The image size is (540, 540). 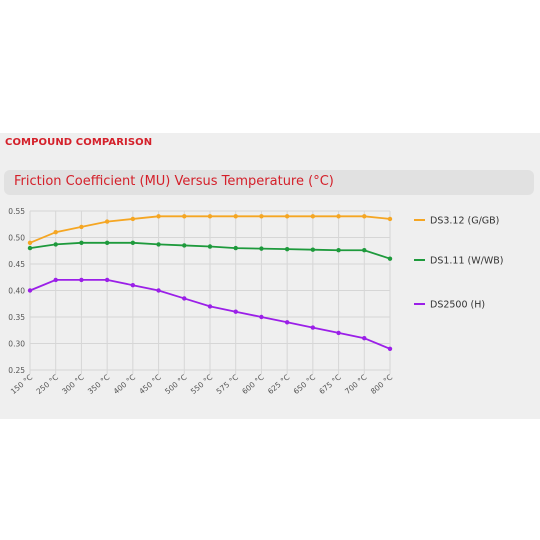 What do you see at coordinates (21, 384) in the screenshot?
I see `x-tick-label: 150 °C` at bounding box center [21, 384].